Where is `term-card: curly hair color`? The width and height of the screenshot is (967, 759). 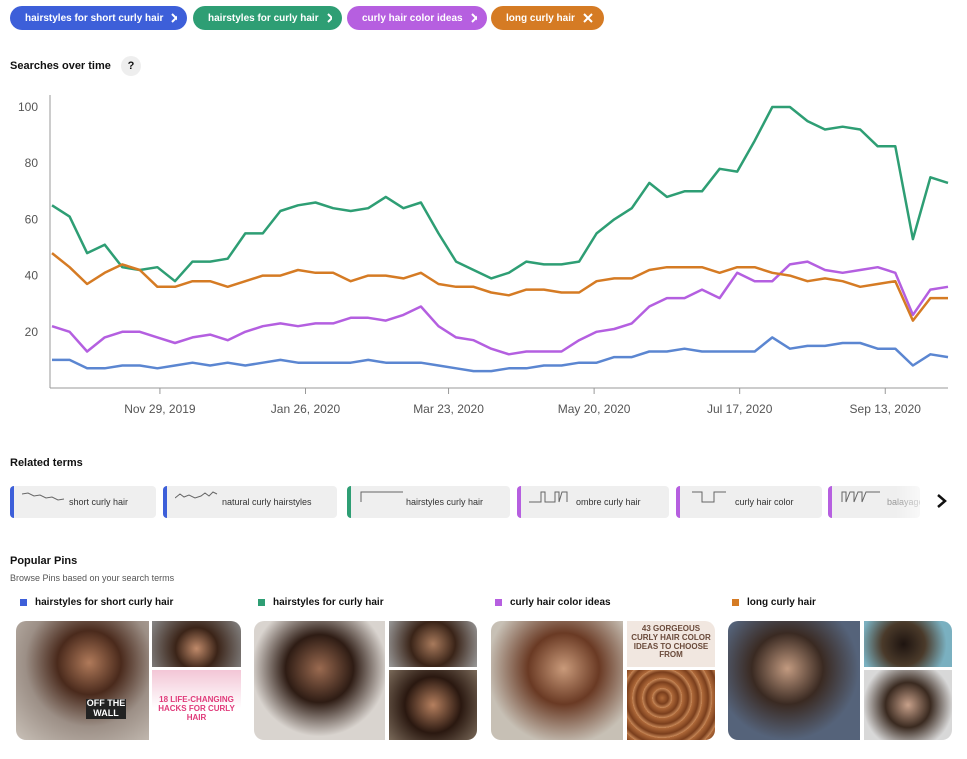 term-card: curly hair color is located at coordinates (749, 502).